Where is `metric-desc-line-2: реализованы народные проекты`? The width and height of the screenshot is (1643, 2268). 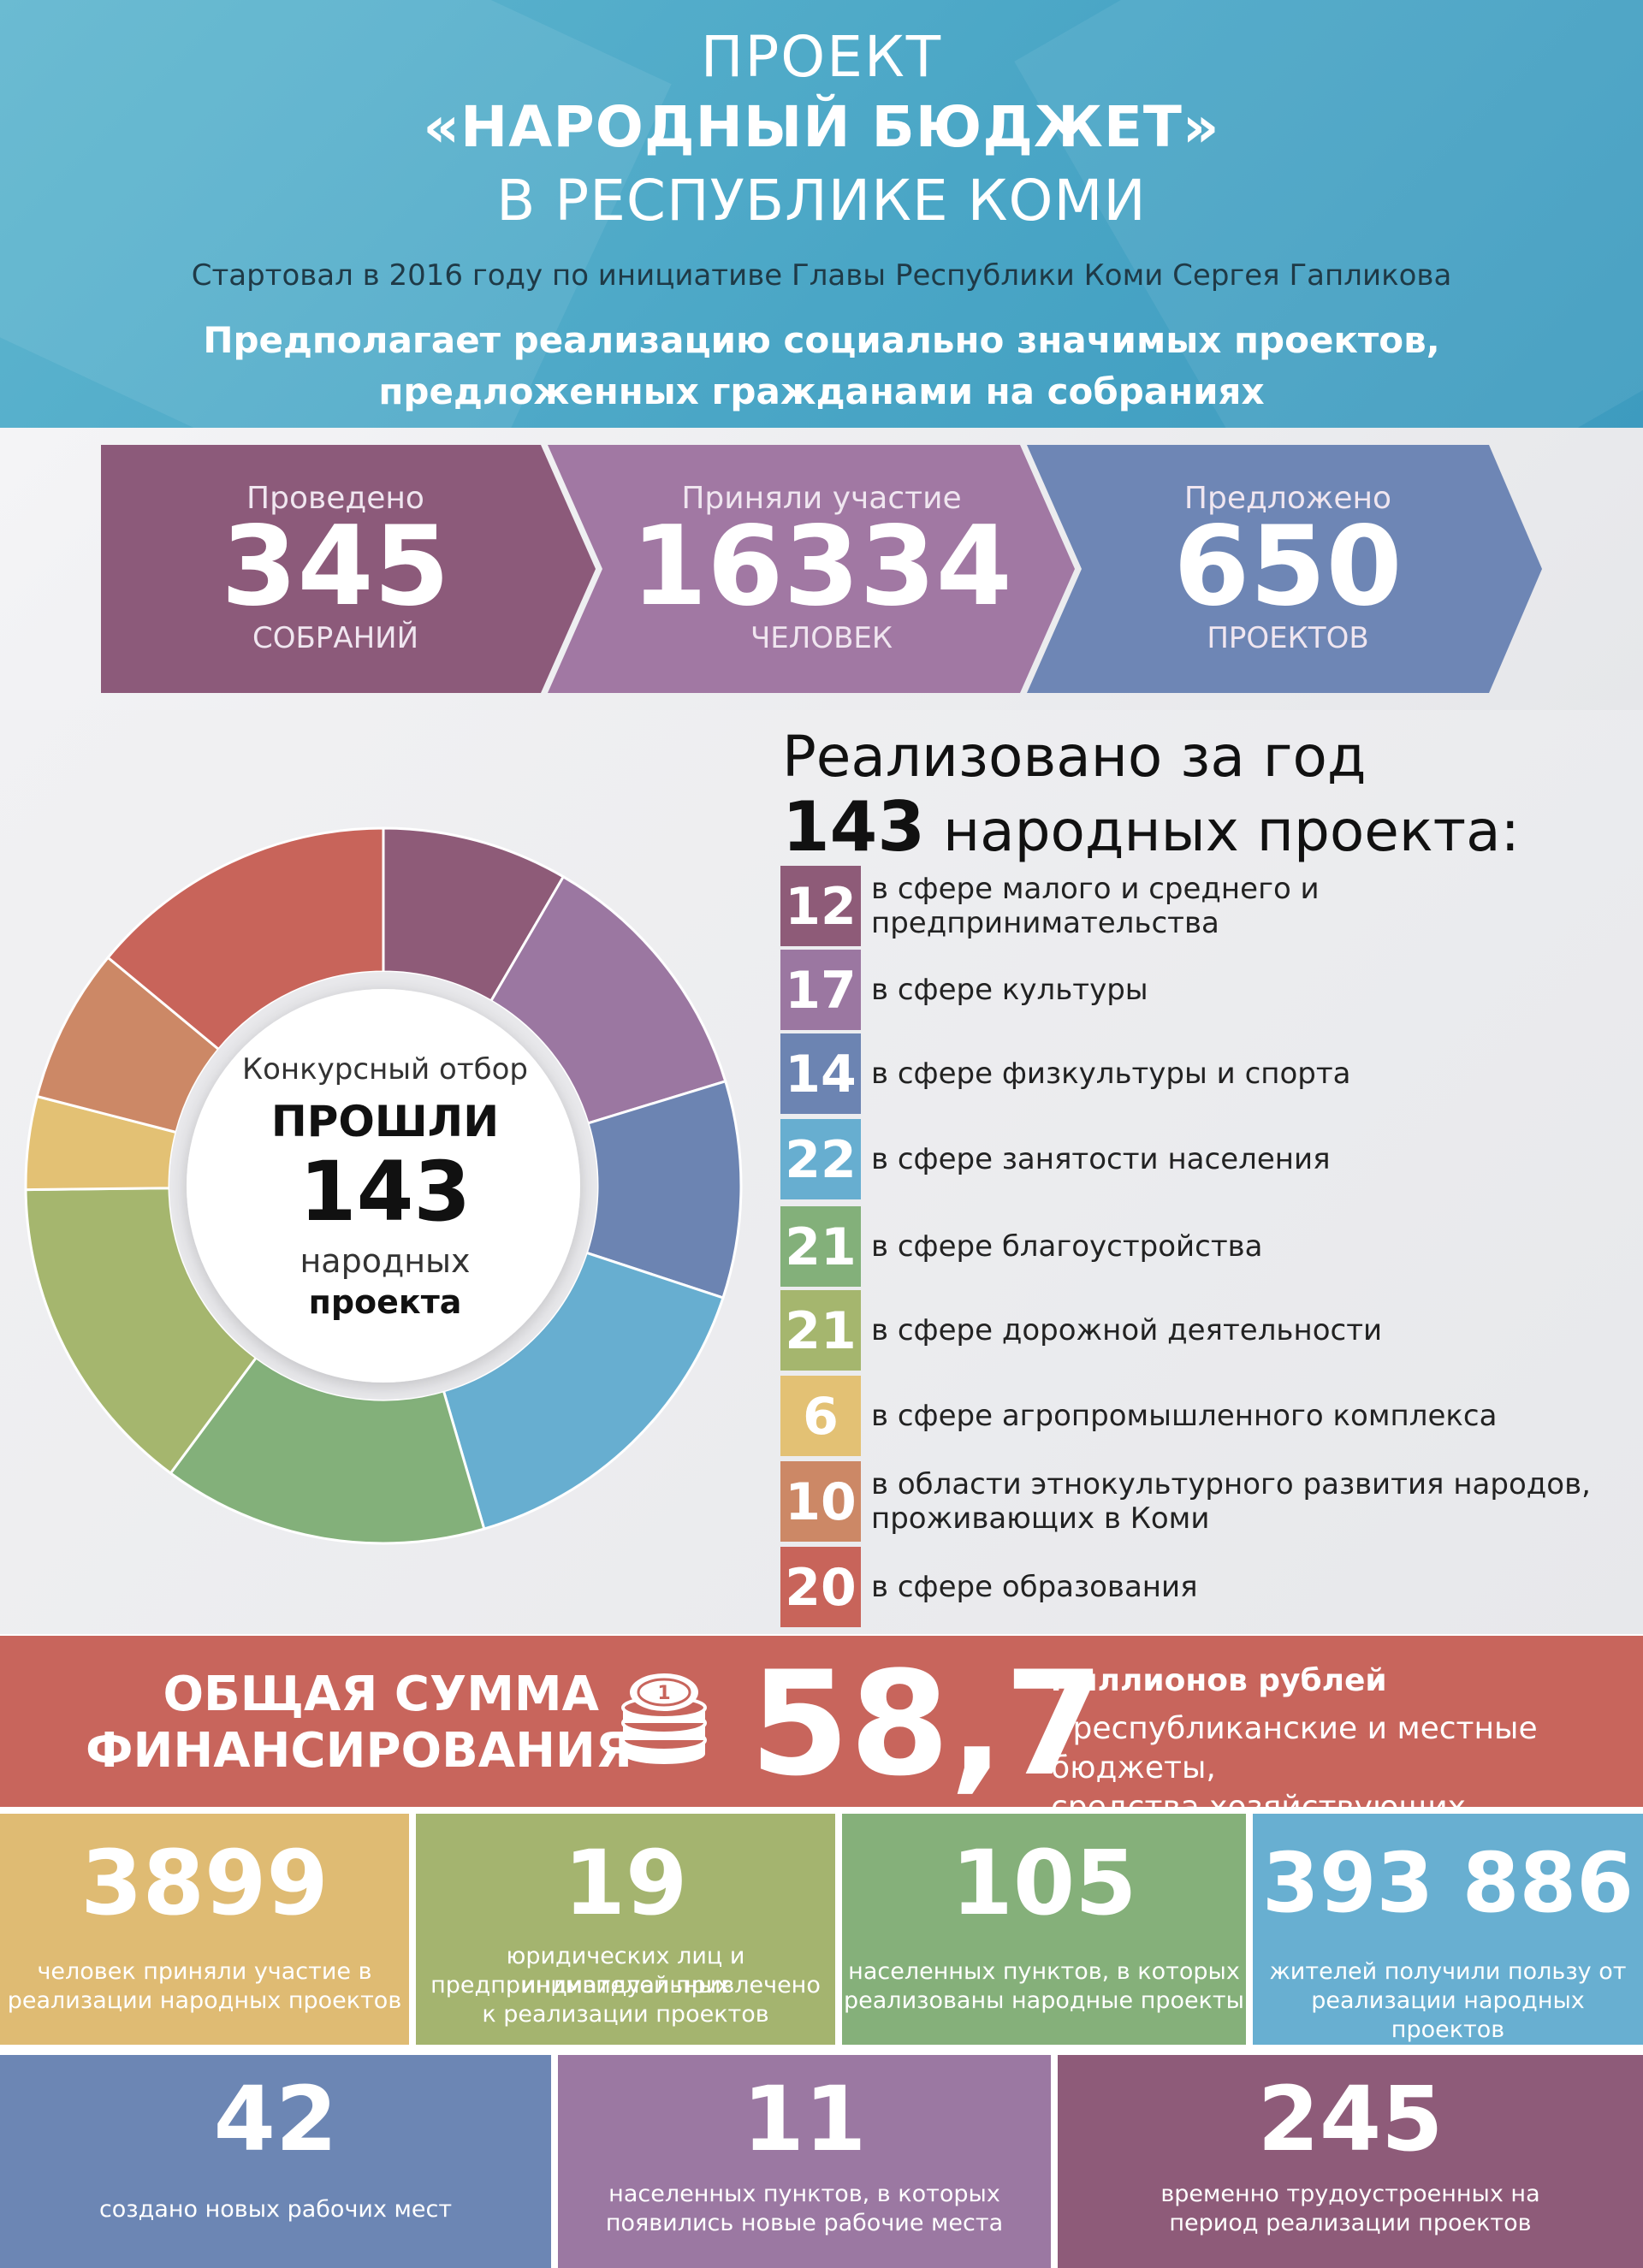 metric-desc-line-2: реализованы народные проекты is located at coordinates (1044, 2000).